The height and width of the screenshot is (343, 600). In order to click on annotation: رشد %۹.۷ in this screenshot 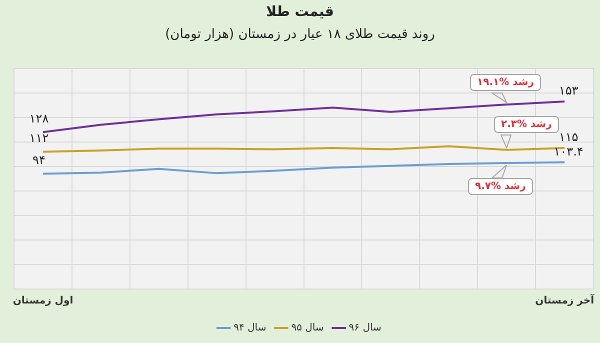, I will do `click(500, 186)`.